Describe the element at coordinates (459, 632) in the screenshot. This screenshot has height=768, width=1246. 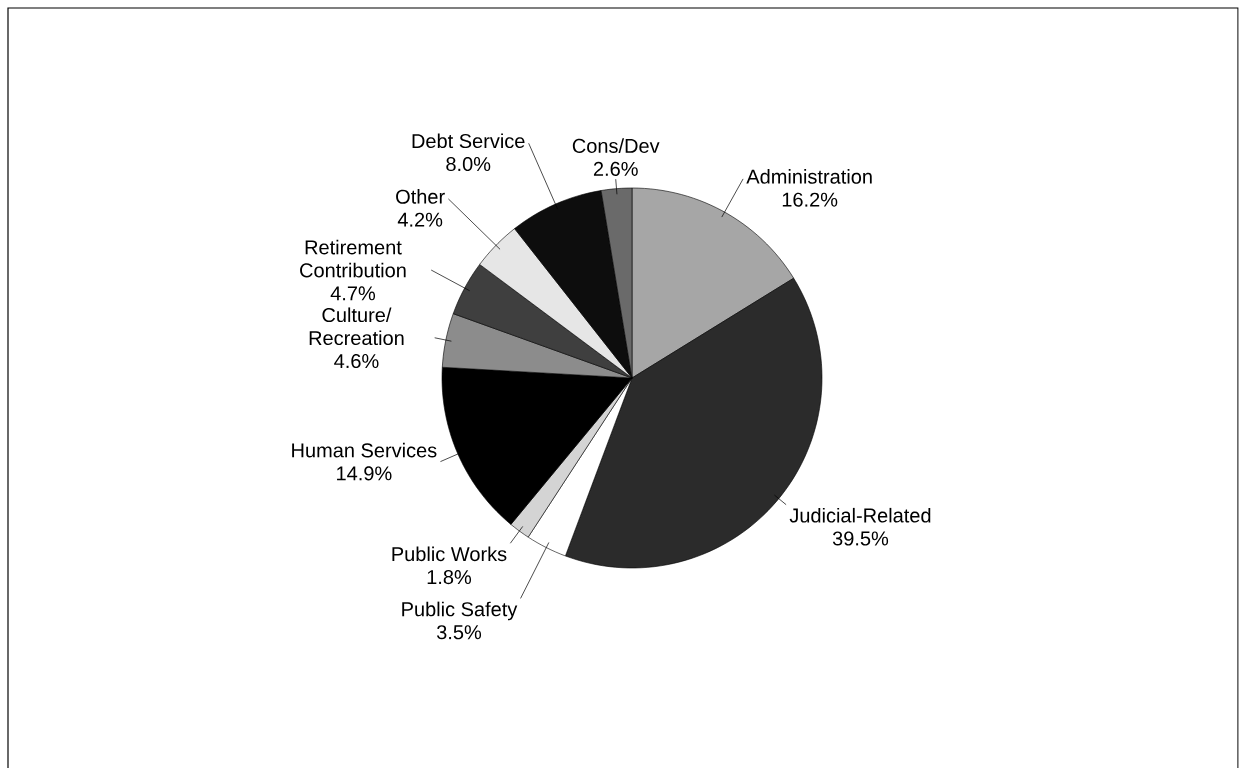
I see `data-label: 3.5%` at that location.